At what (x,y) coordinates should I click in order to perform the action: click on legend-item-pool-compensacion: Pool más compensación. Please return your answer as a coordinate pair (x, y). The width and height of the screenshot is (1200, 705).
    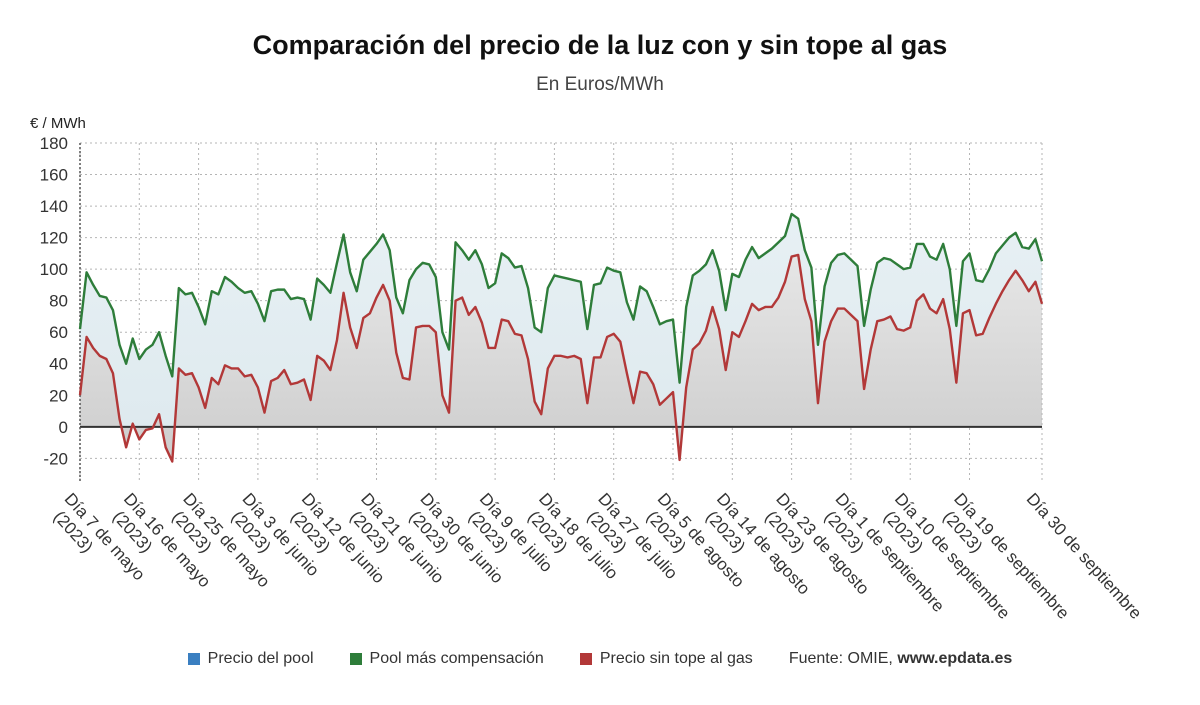
    Looking at the image, I should click on (446, 659).